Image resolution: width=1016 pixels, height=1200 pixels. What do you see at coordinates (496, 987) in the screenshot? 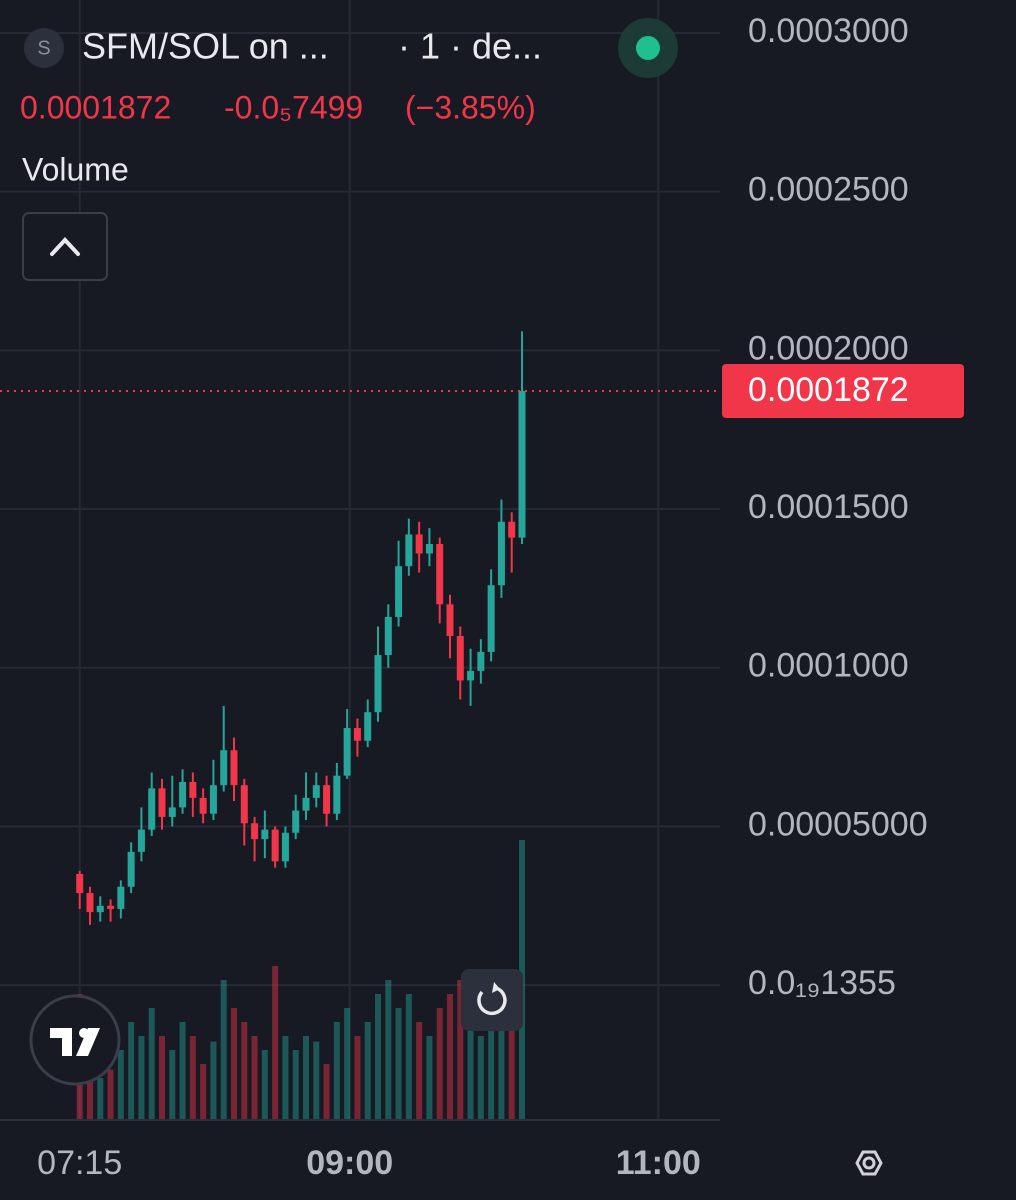
I see `reset-arrow` at bounding box center [496, 987].